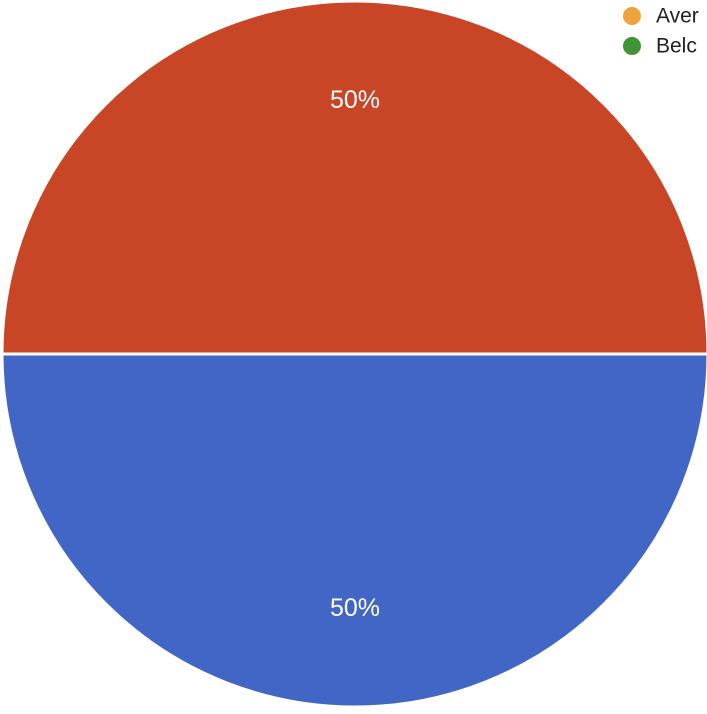 This screenshot has height=714, width=707. Describe the element at coordinates (355, 608) in the screenshot. I see `pie-slice-label-1: 50%` at that location.